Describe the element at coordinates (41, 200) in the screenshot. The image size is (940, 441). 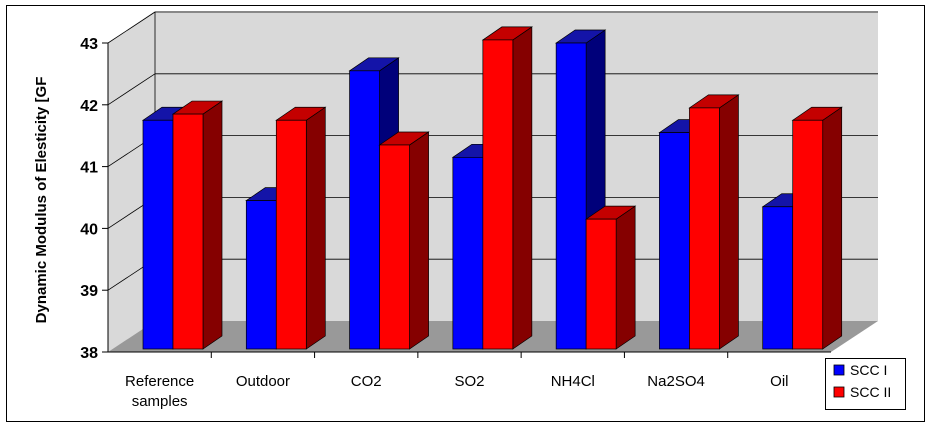
I see `y-axis-label: Dynamic Modulus of Elesticity [GF` at that location.